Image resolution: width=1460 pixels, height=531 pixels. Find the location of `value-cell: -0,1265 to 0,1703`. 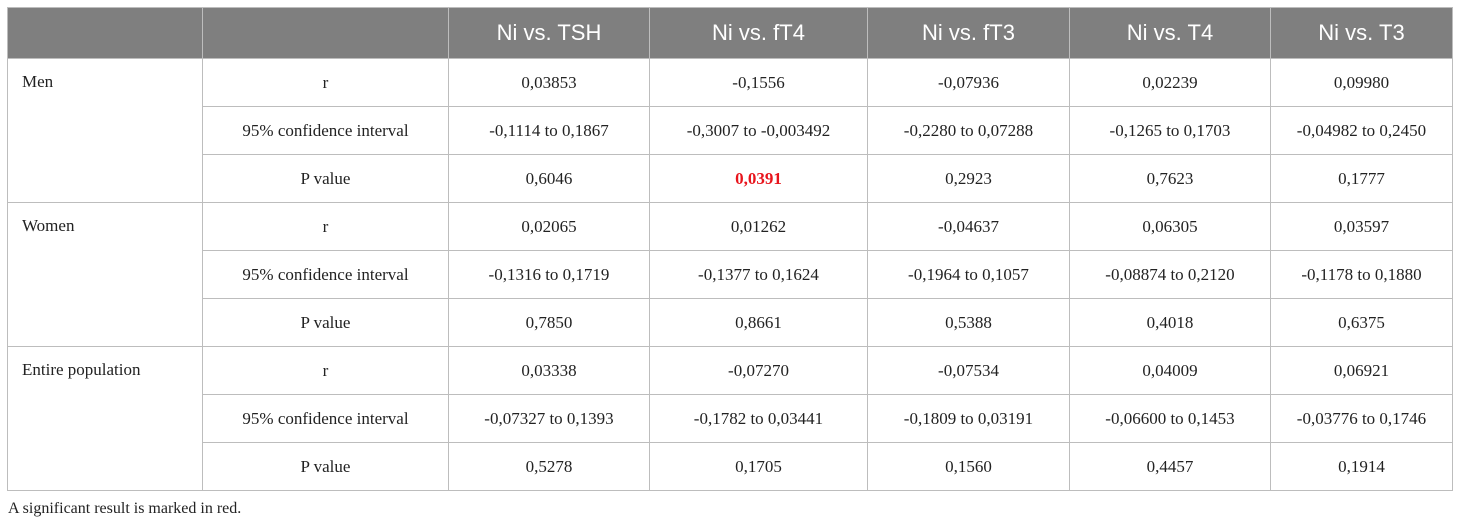

value-cell: -0,1265 to 0,1703 is located at coordinates (1170, 130).